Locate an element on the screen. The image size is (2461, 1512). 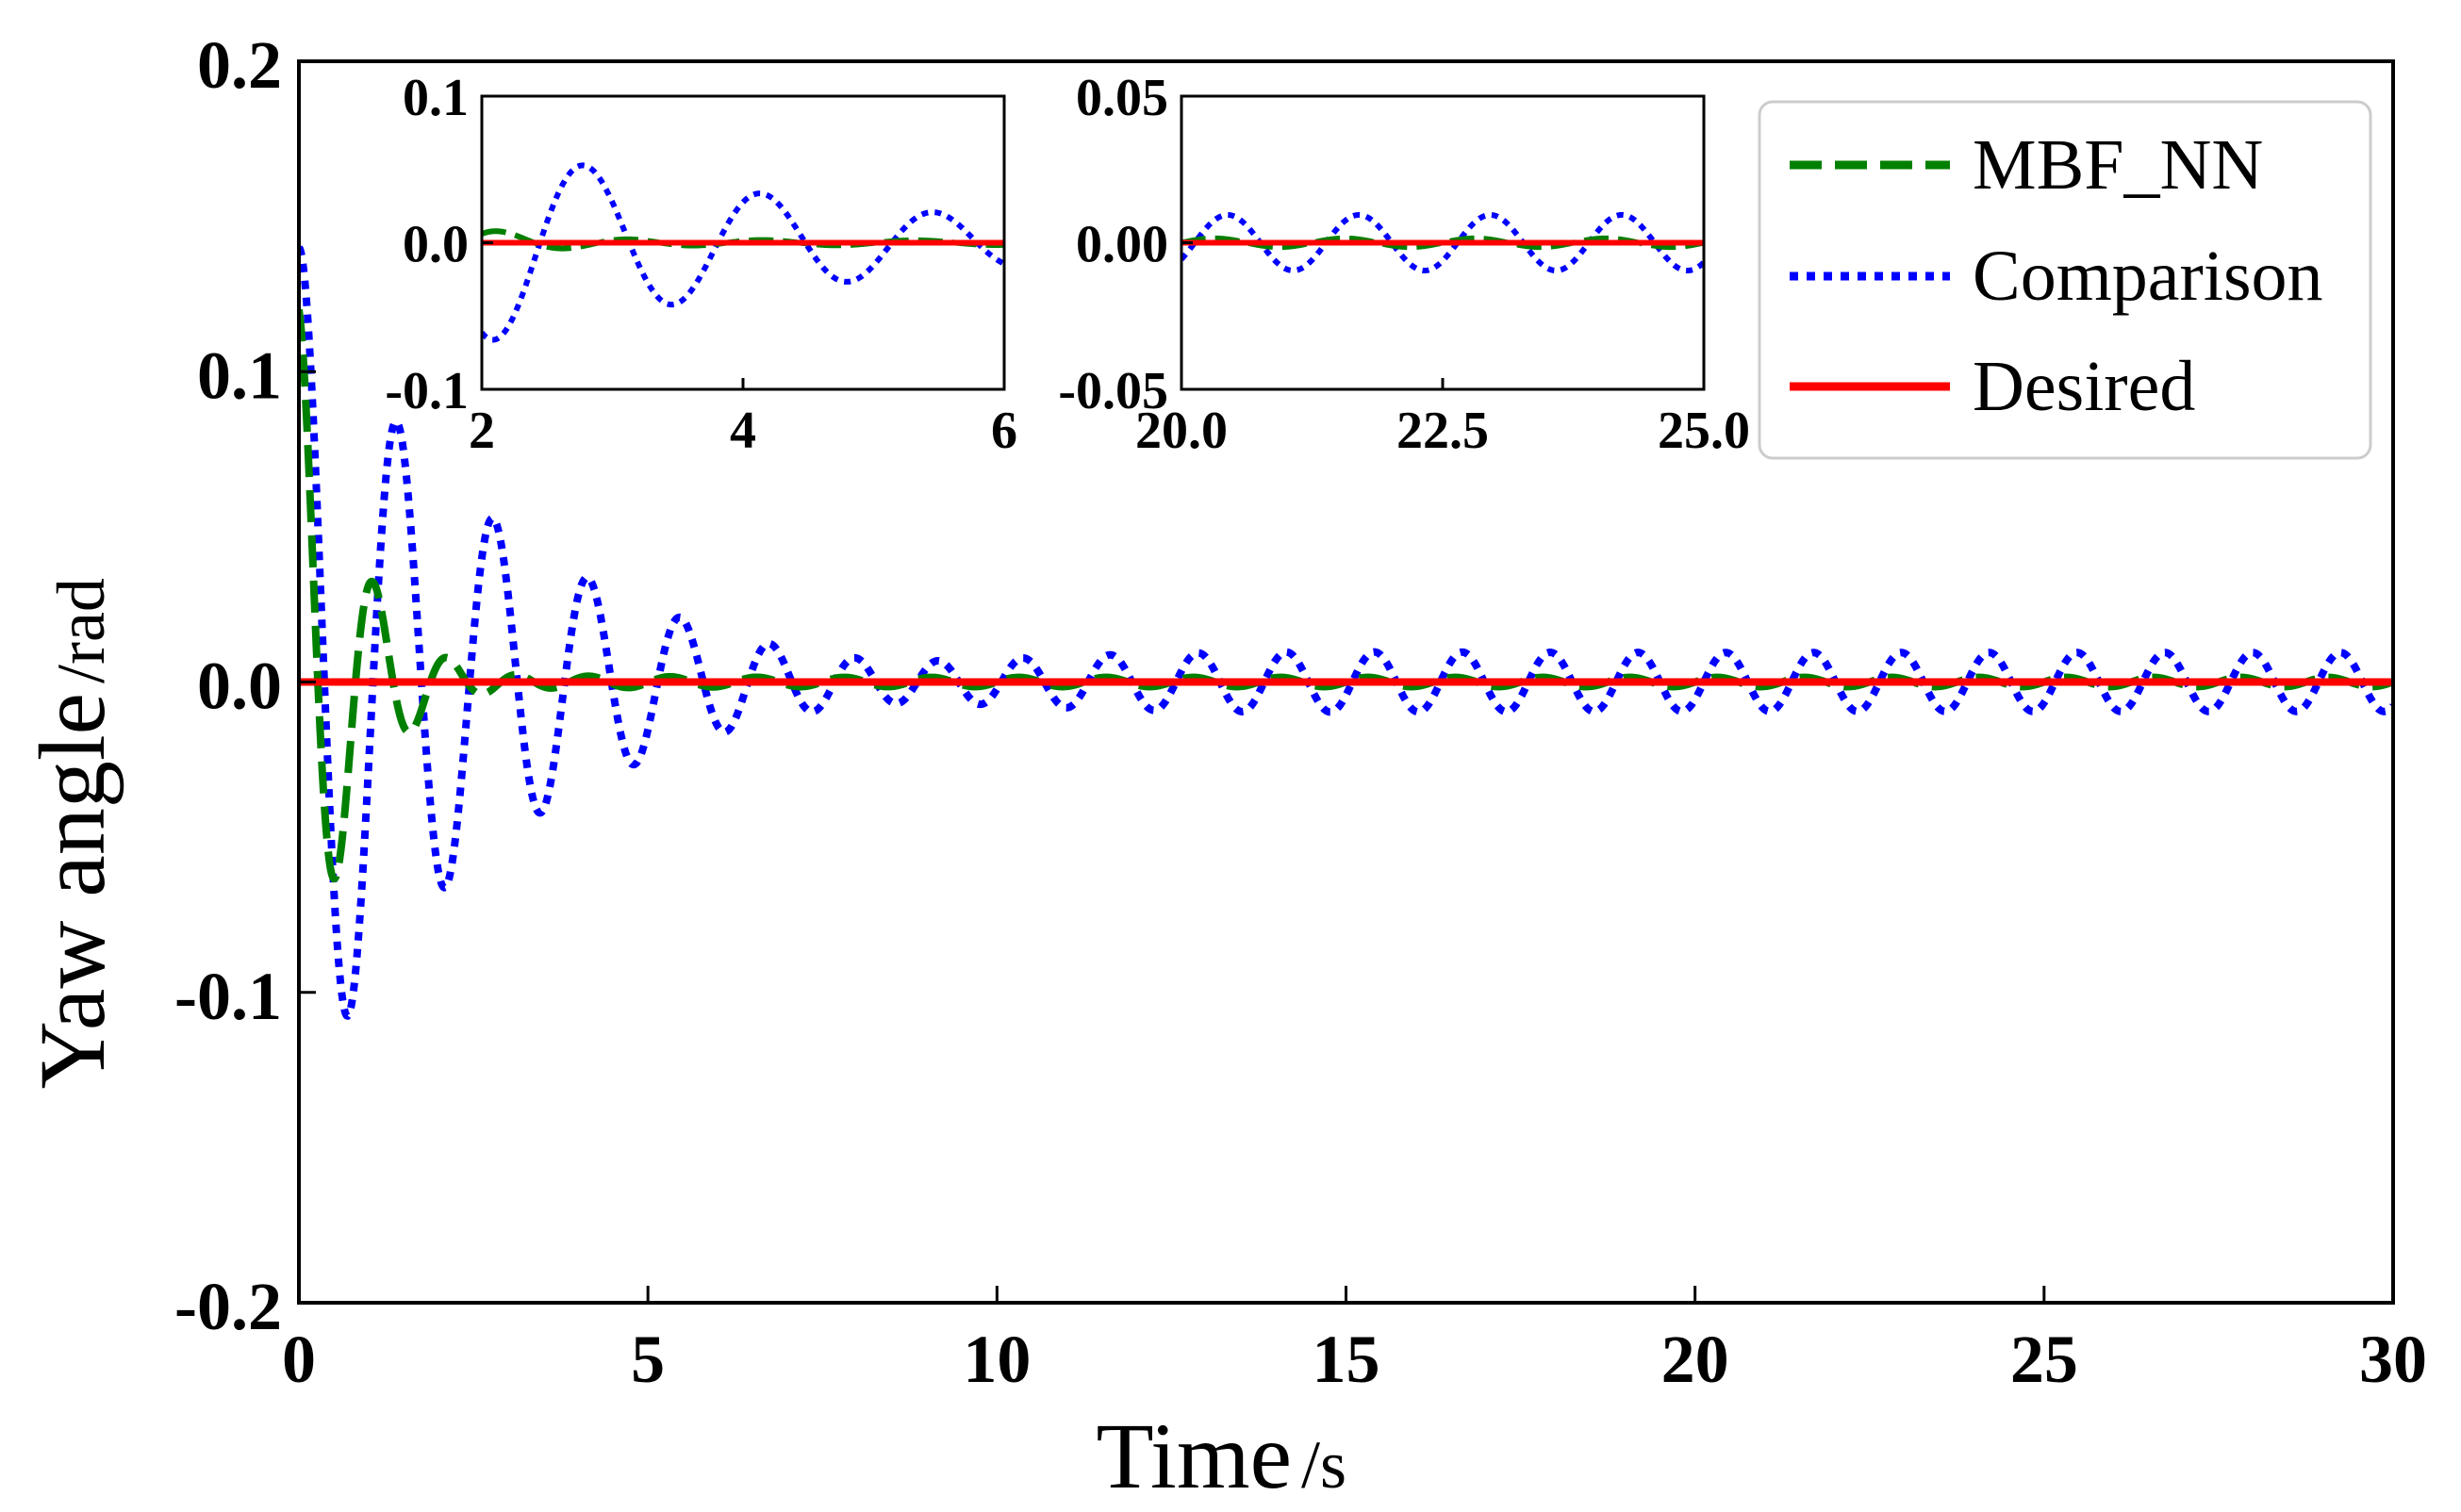
inset1-ytick-label: 0.0 is located at coordinates (436, 245).